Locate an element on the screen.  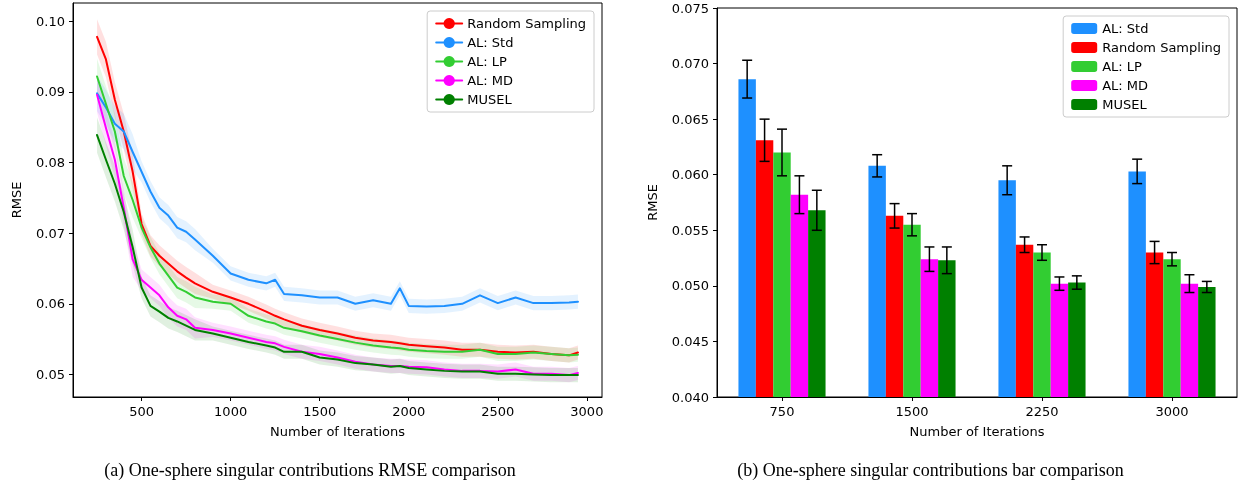
y-tick-label: 0.05 is located at coordinates (50, 374).